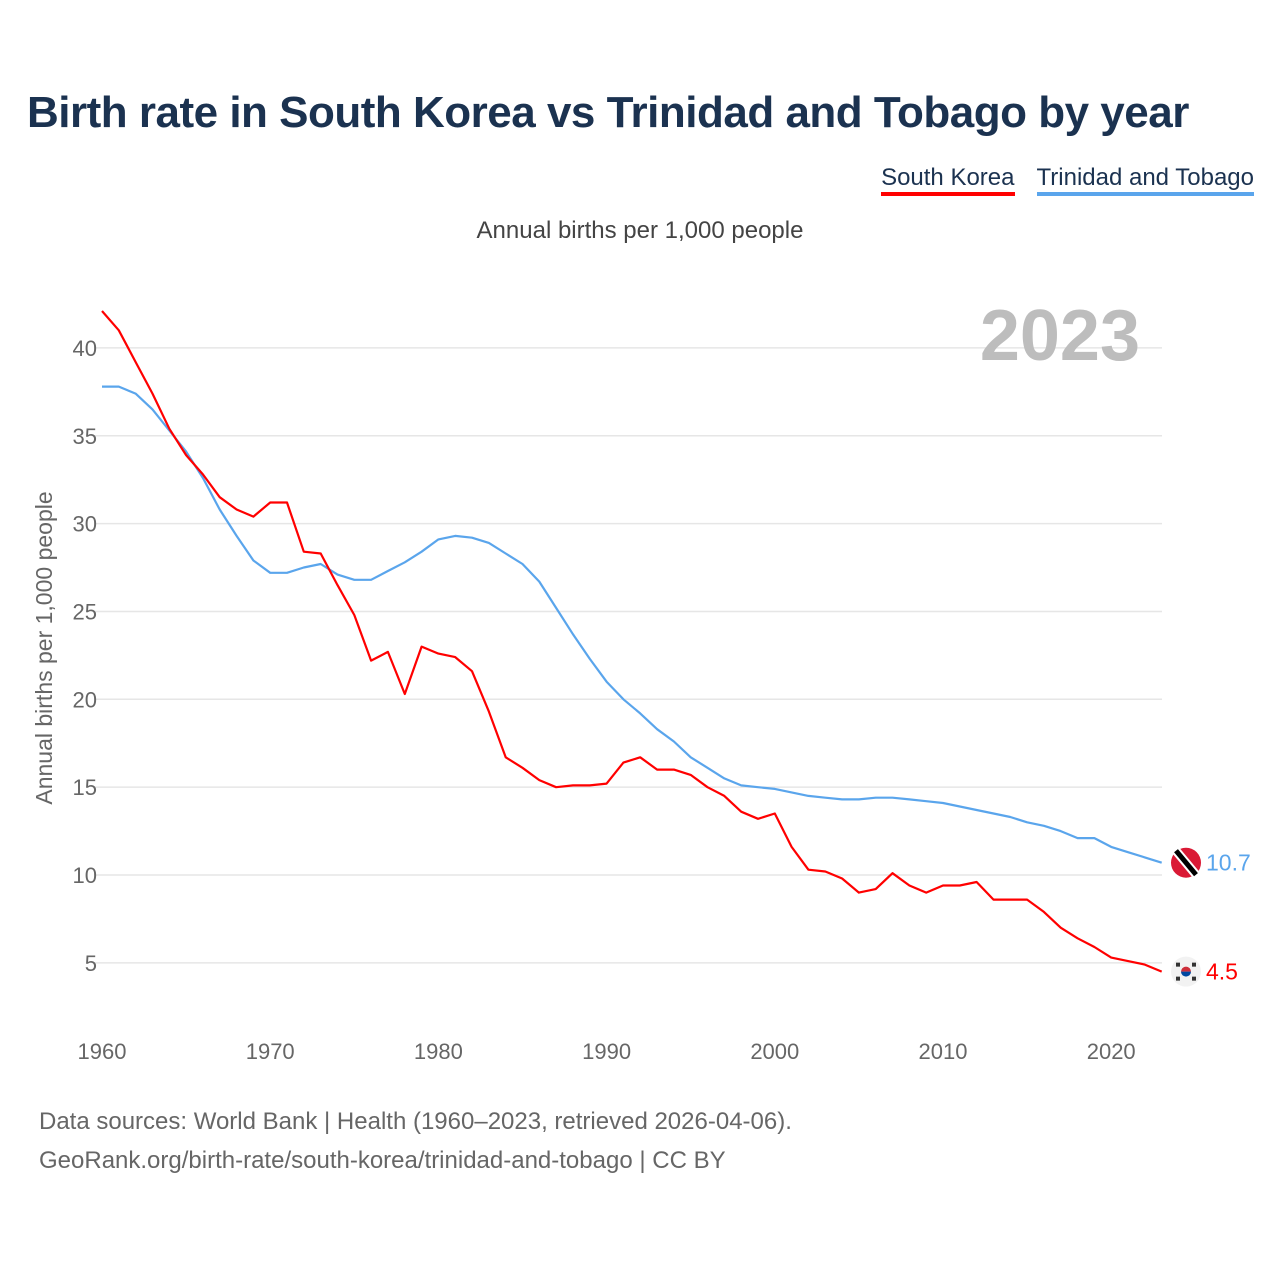 The width and height of the screenshot is (1280, 1280). I want to click on south-korea-flag-icon, so click(1186, 971).